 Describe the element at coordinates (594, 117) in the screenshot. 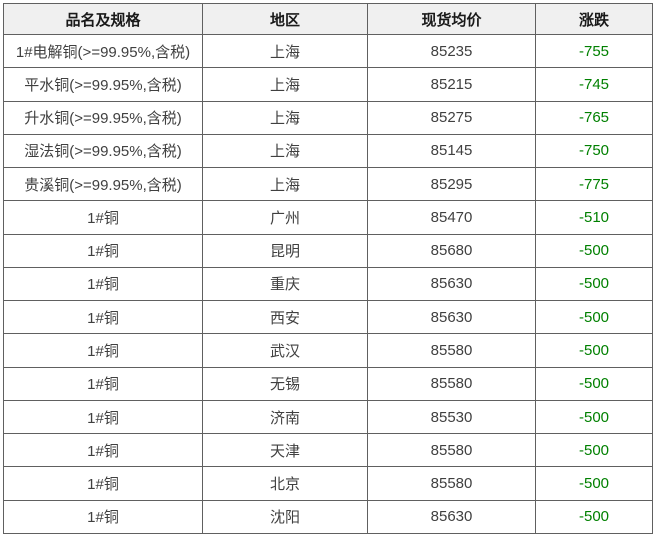

I see `change-cell: -765` at that location.